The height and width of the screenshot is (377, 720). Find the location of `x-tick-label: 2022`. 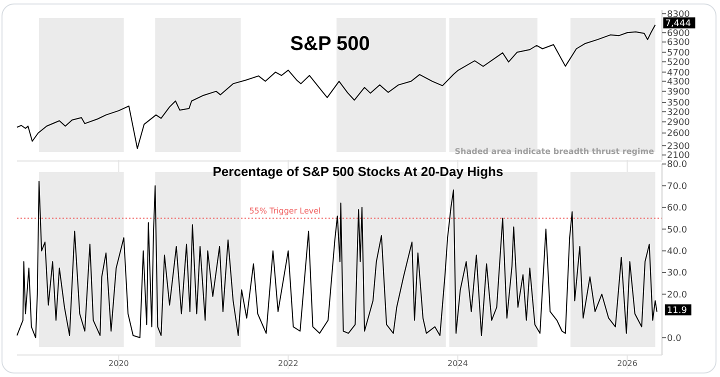

x-tick-label: 2022 is located at coordinates (288, 363).